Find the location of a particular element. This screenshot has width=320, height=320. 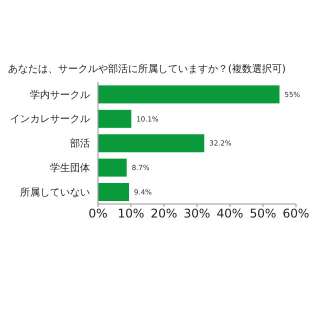

y-tick-label: インカレサークル is located at coordinates (50, 120).